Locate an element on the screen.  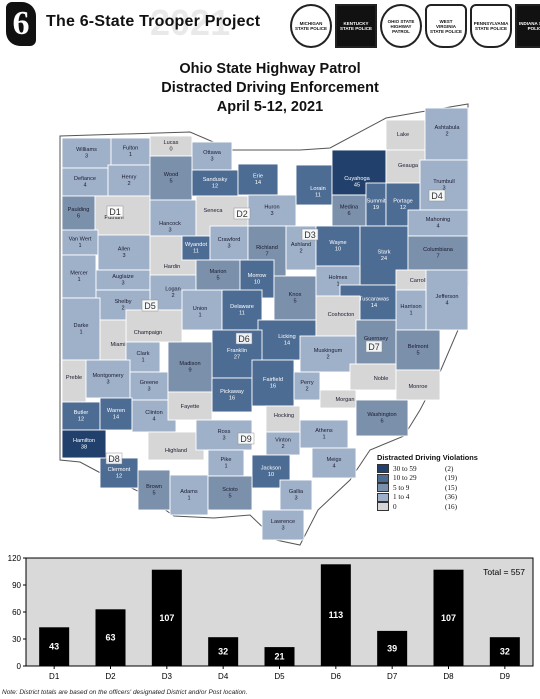
county-name: Tuscarawas is located at coordinates (374, 300).